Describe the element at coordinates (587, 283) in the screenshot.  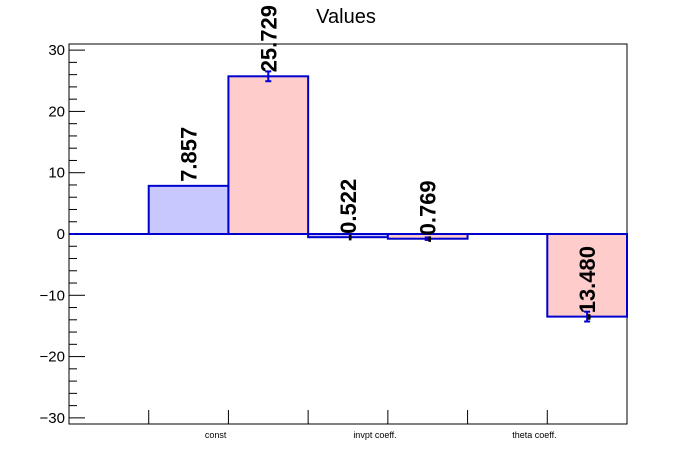
I see `data-label: -13.480` at that location.